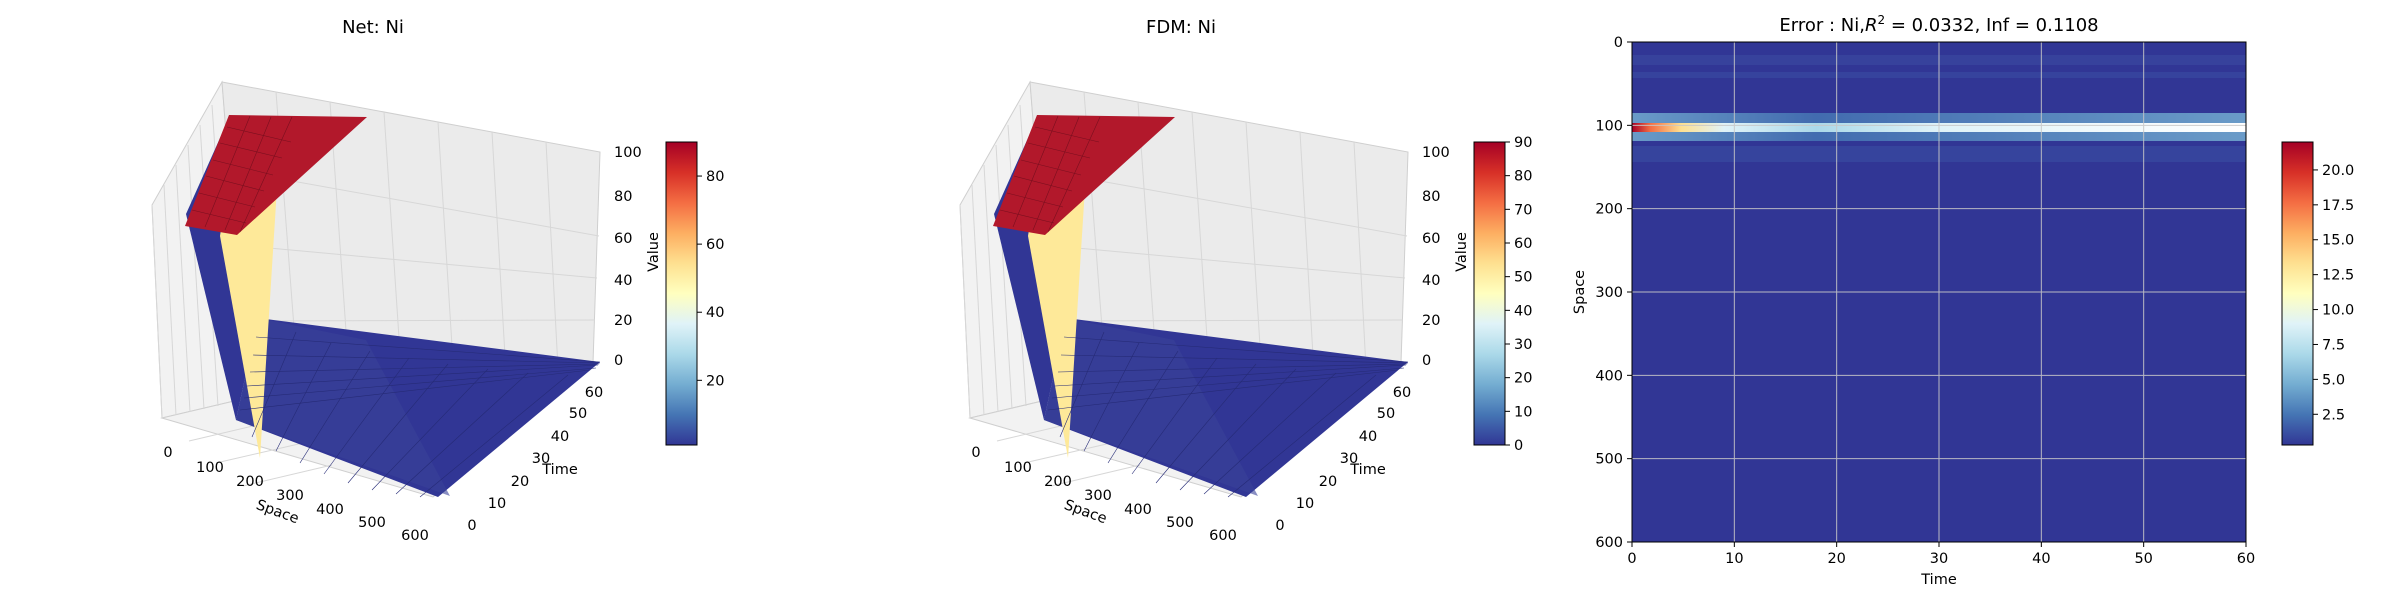  Describe the element at coordinates (2333, 380) in the screenshot. I see `colorbar-tick-label: 5.0` at that location.